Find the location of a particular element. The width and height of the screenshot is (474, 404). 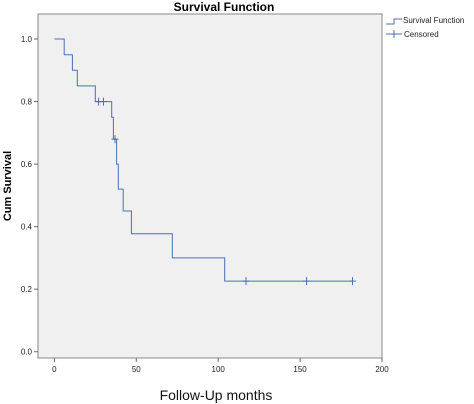

y-tick-label: 0.2 is located at coordinates (27, 289).